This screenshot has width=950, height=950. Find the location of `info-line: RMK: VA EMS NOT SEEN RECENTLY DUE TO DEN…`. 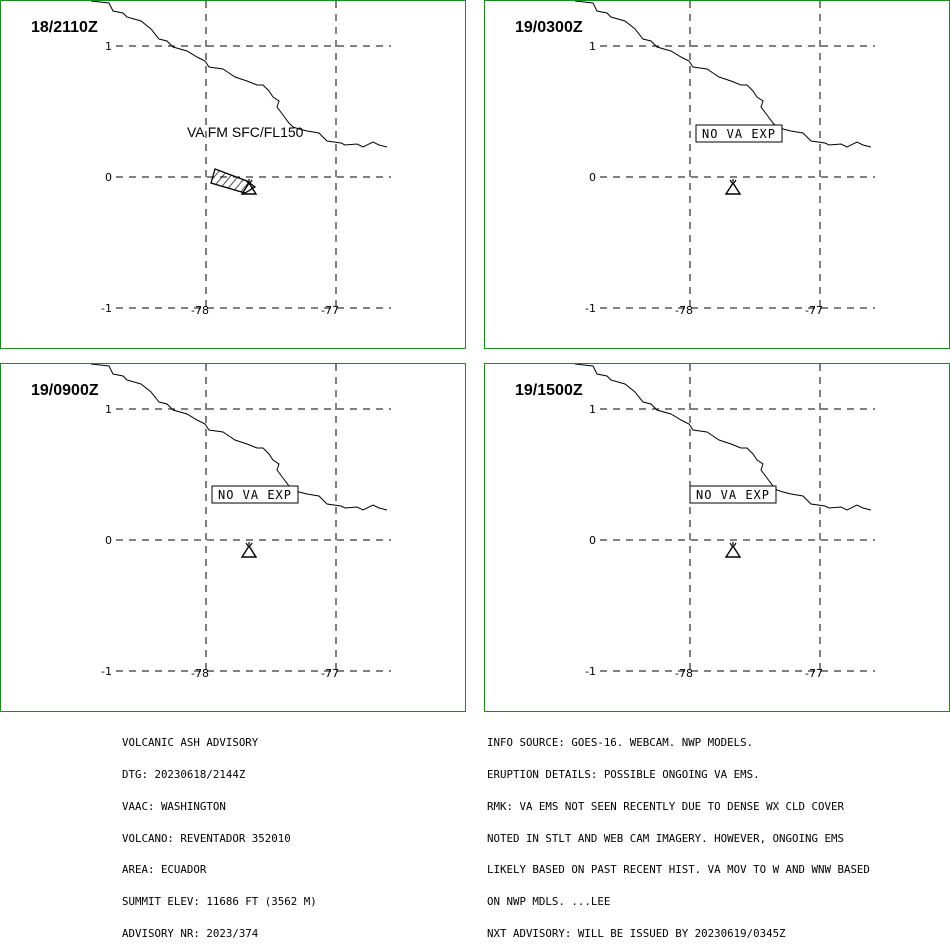

info-line: RMK: VA EMS NOT SEEN RECENTLY DUE TO DEN… is located at coordinates (665, 806).